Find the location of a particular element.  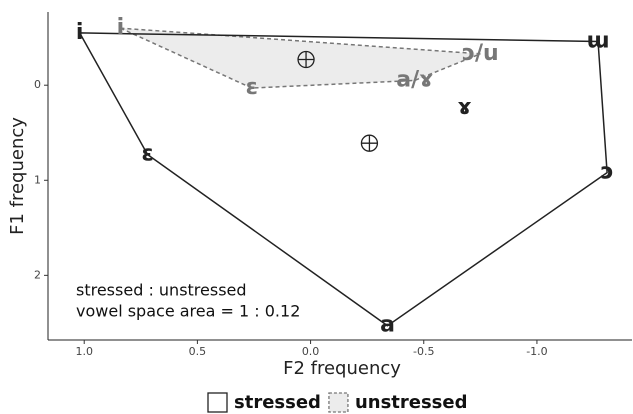

x-axis-title: F2 frequency is located at coordinates (342, 368).